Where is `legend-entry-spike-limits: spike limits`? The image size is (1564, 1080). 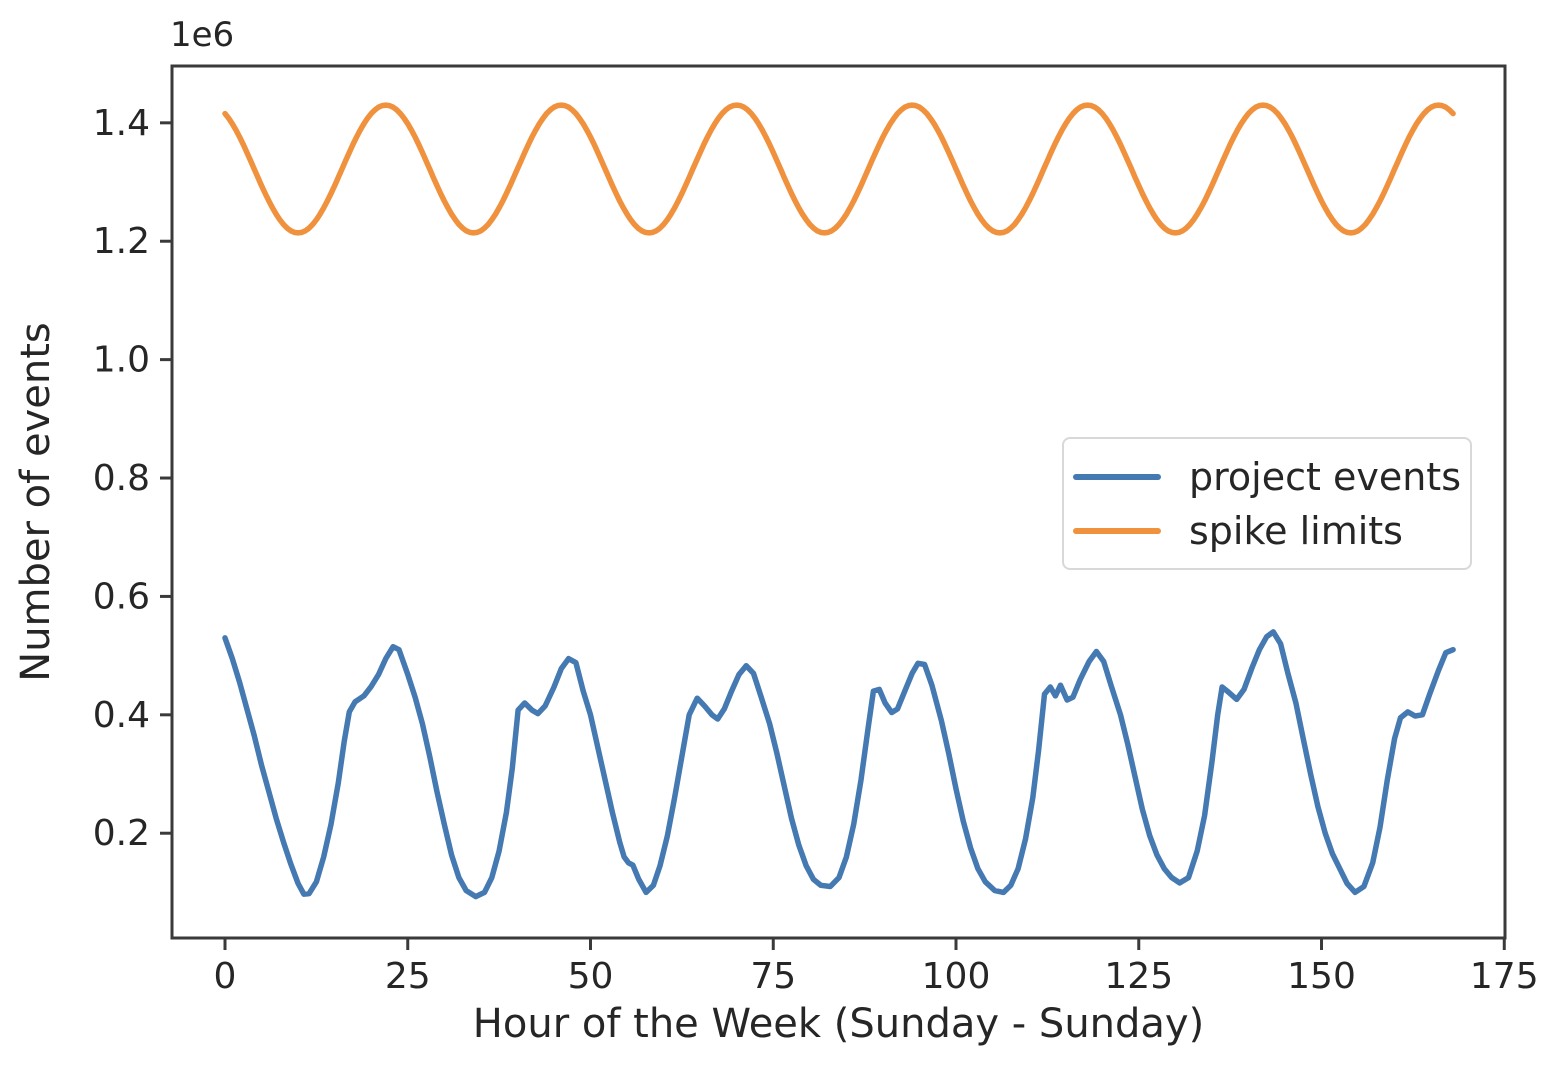 legend-entry-spike-limits: spike limits is located at coordinates (1271, 531).